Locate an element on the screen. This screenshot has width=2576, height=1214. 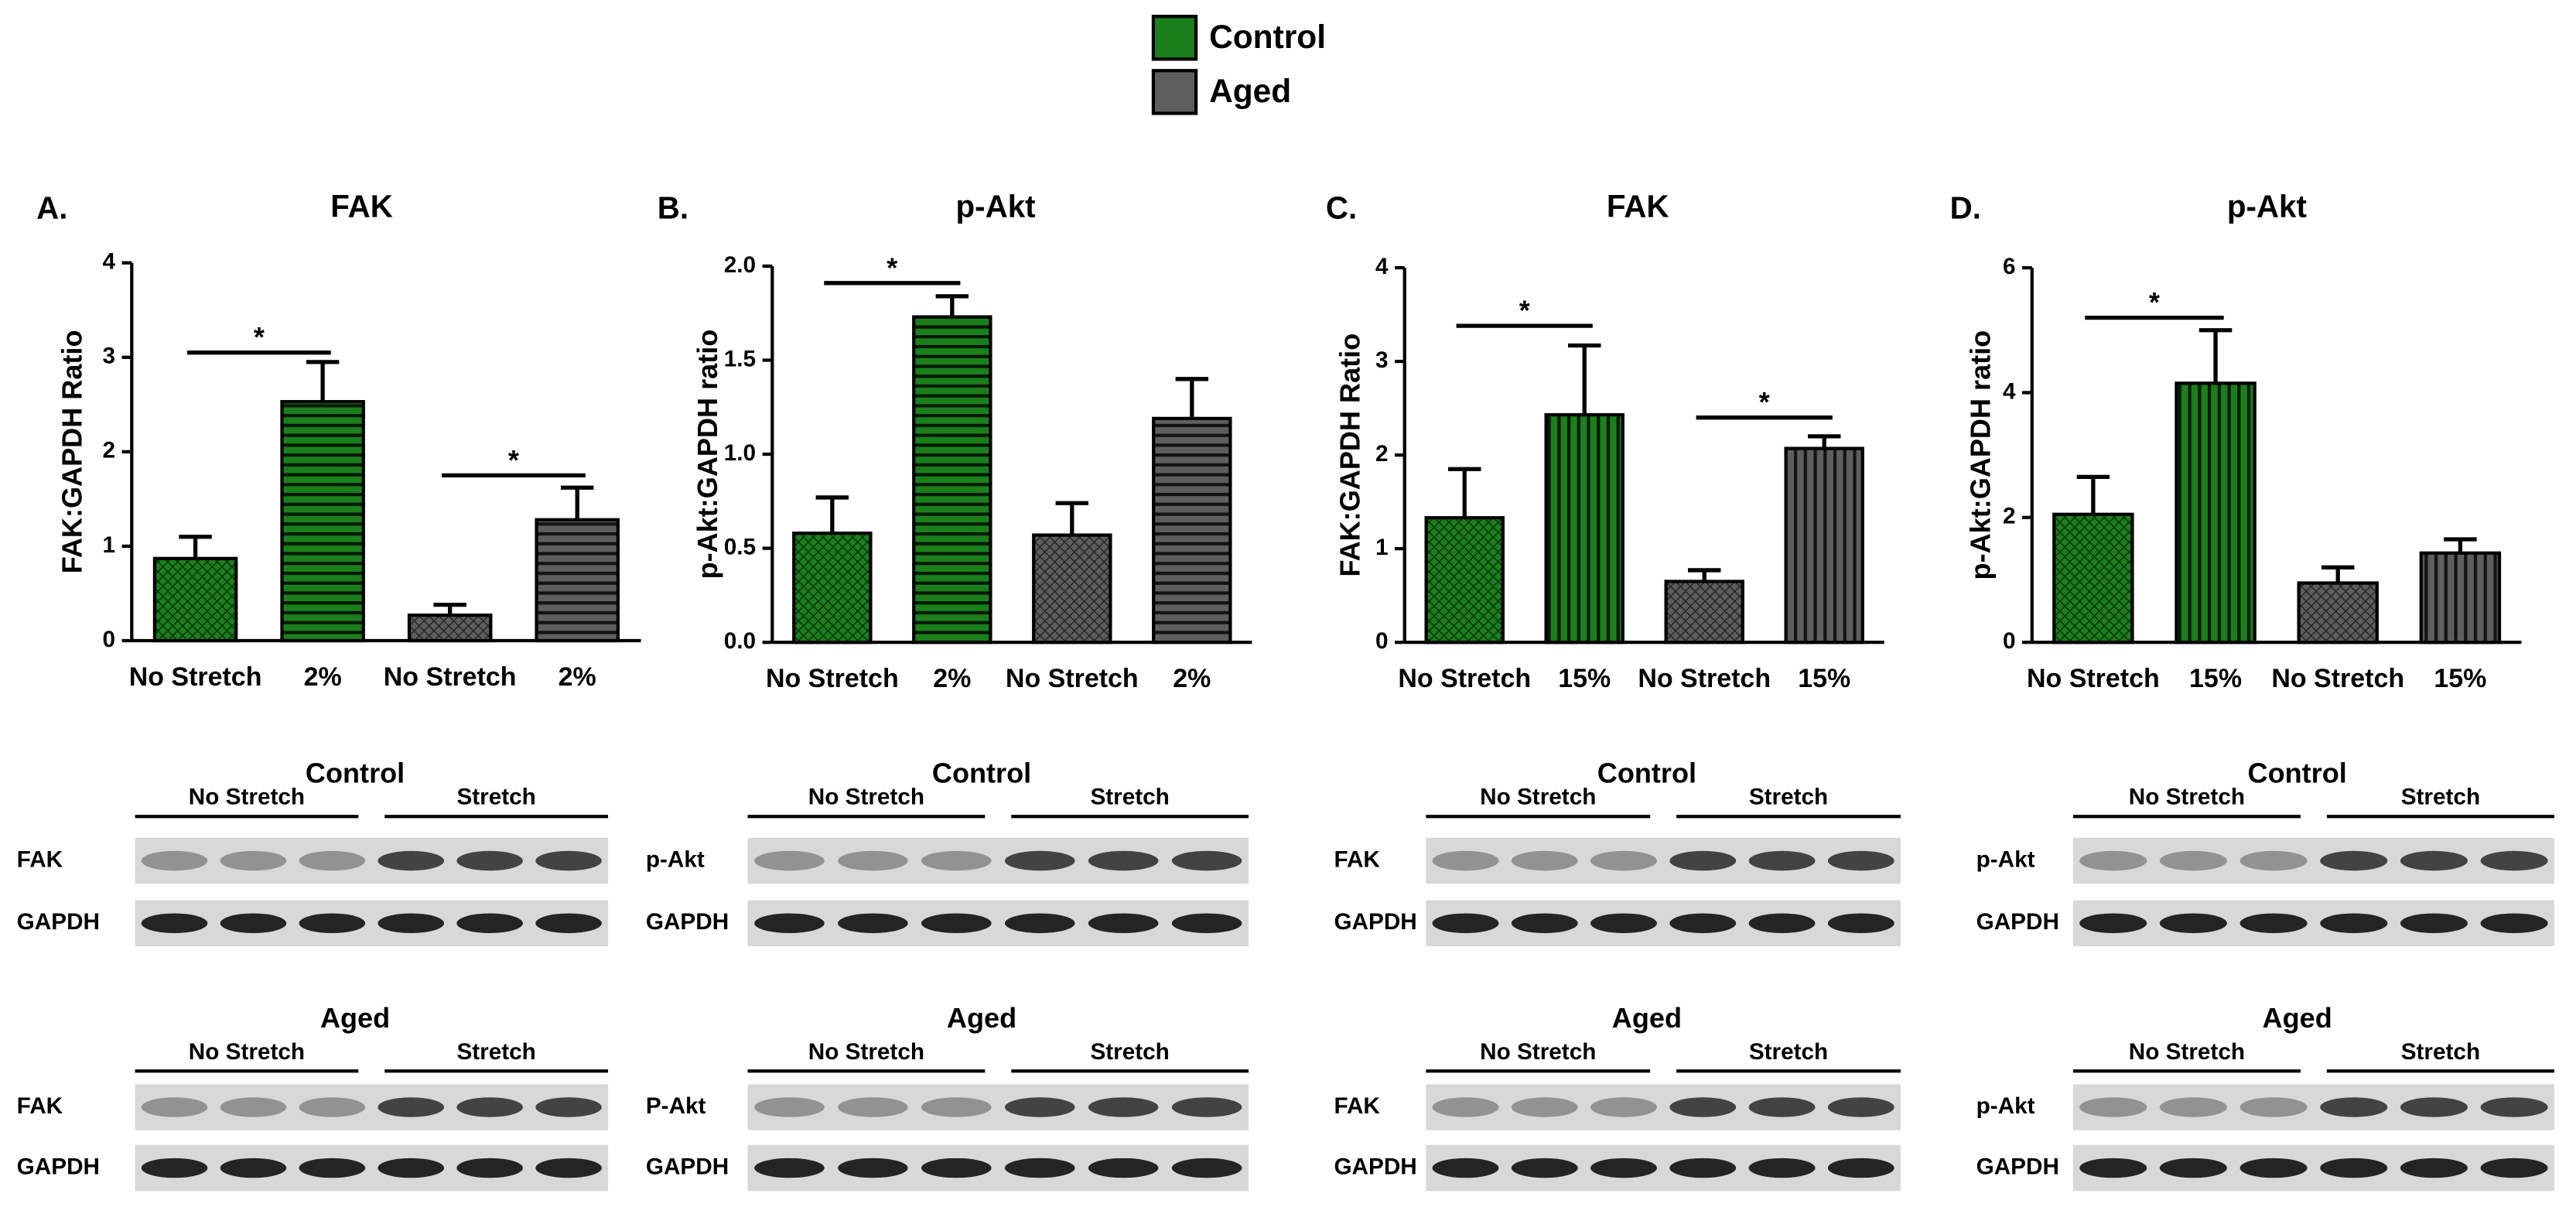
legend-swatch is located at coordinates (1174, 38).